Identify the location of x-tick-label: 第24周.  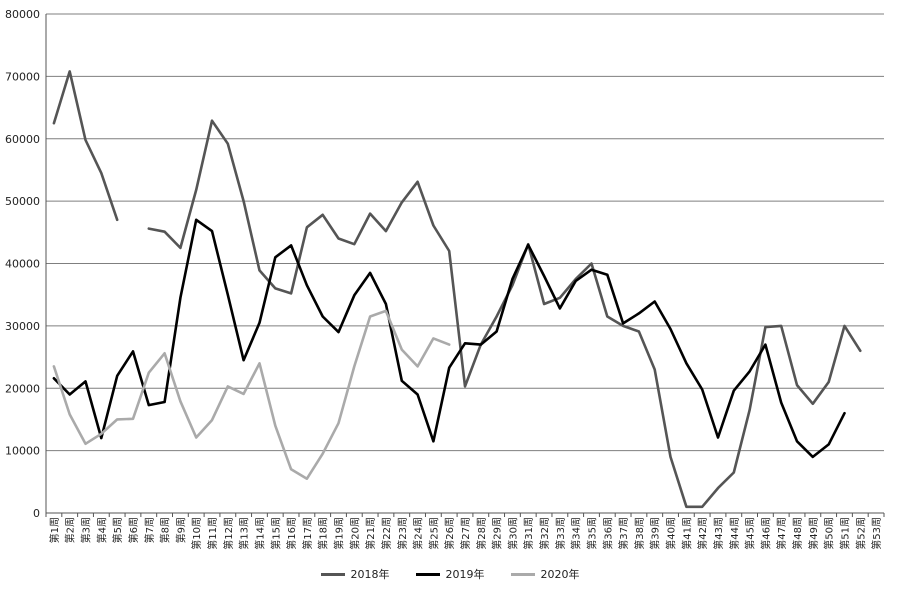
(418, 533).